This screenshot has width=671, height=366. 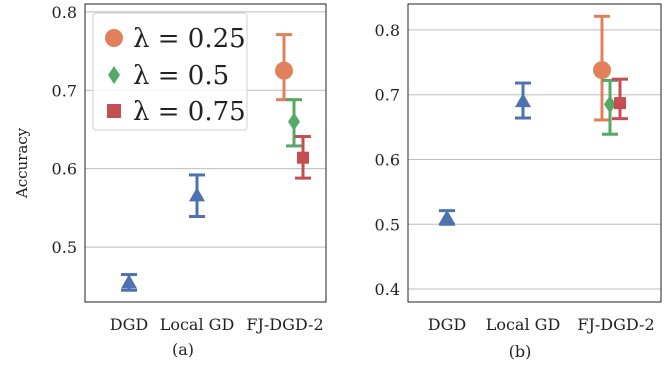 I want to click on legend-label: λ = 0.75, so click(x=189, y=112).